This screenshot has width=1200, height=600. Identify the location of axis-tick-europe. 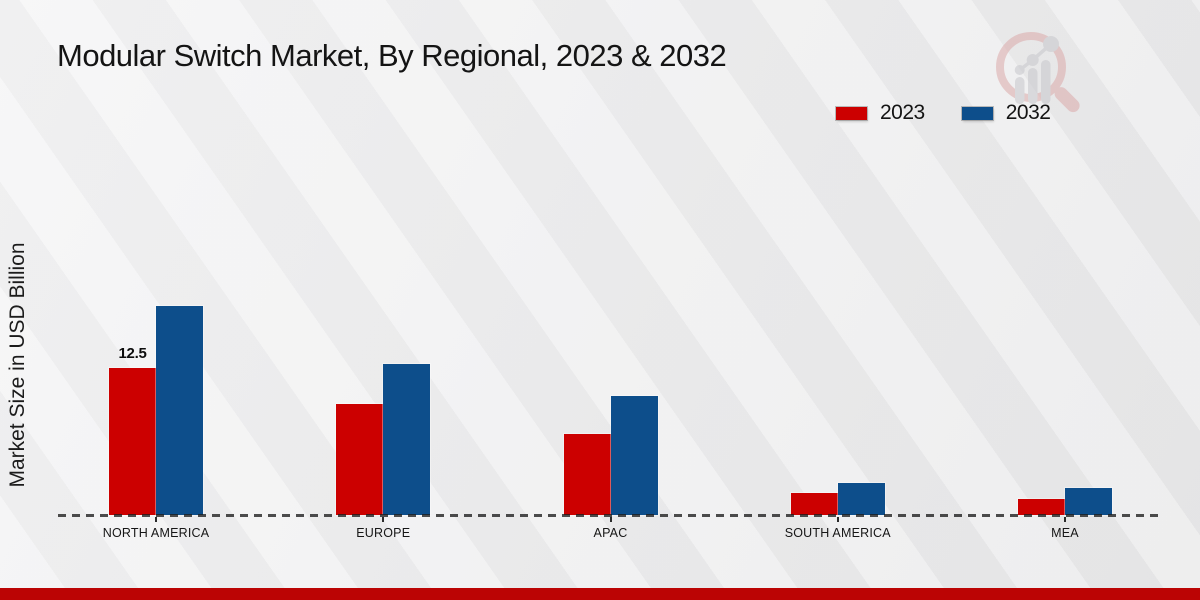
(383, 519).